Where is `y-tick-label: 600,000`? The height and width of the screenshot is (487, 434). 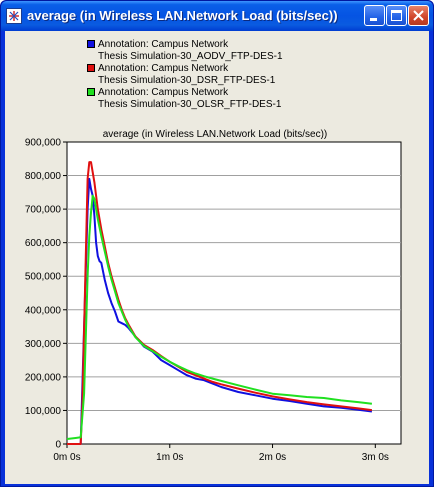
y-tick-label: 600,000 is located at coordinates (43, 243).